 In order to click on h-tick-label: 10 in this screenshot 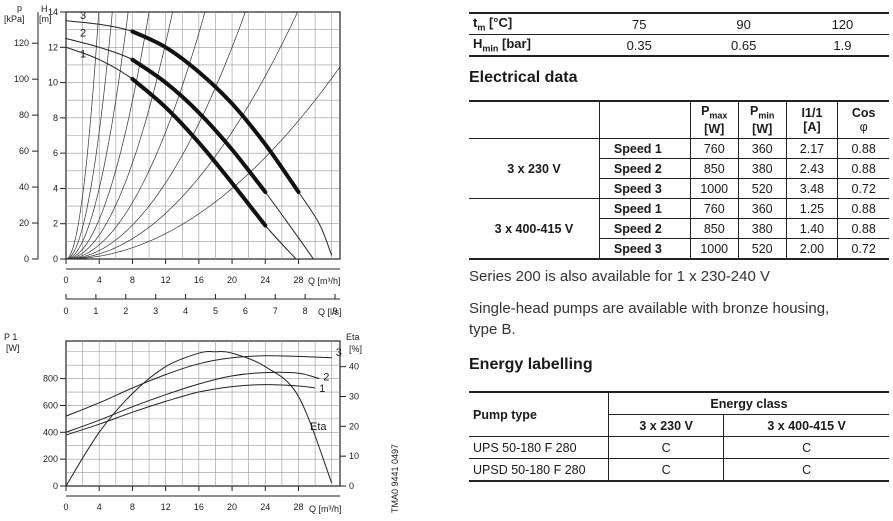, I will do `click(53, 83)`.